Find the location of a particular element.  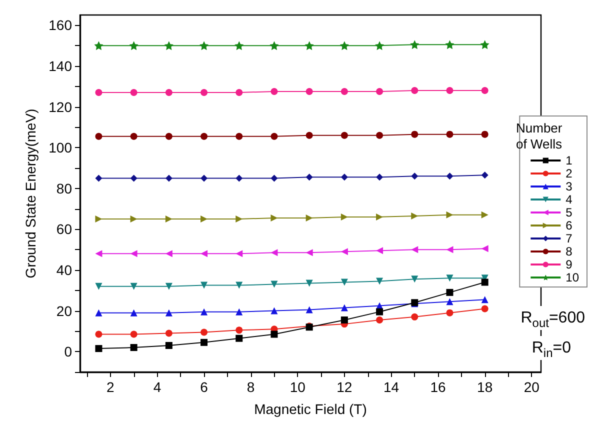

y-tick-label: 40 is located at coordinates (64, 270).